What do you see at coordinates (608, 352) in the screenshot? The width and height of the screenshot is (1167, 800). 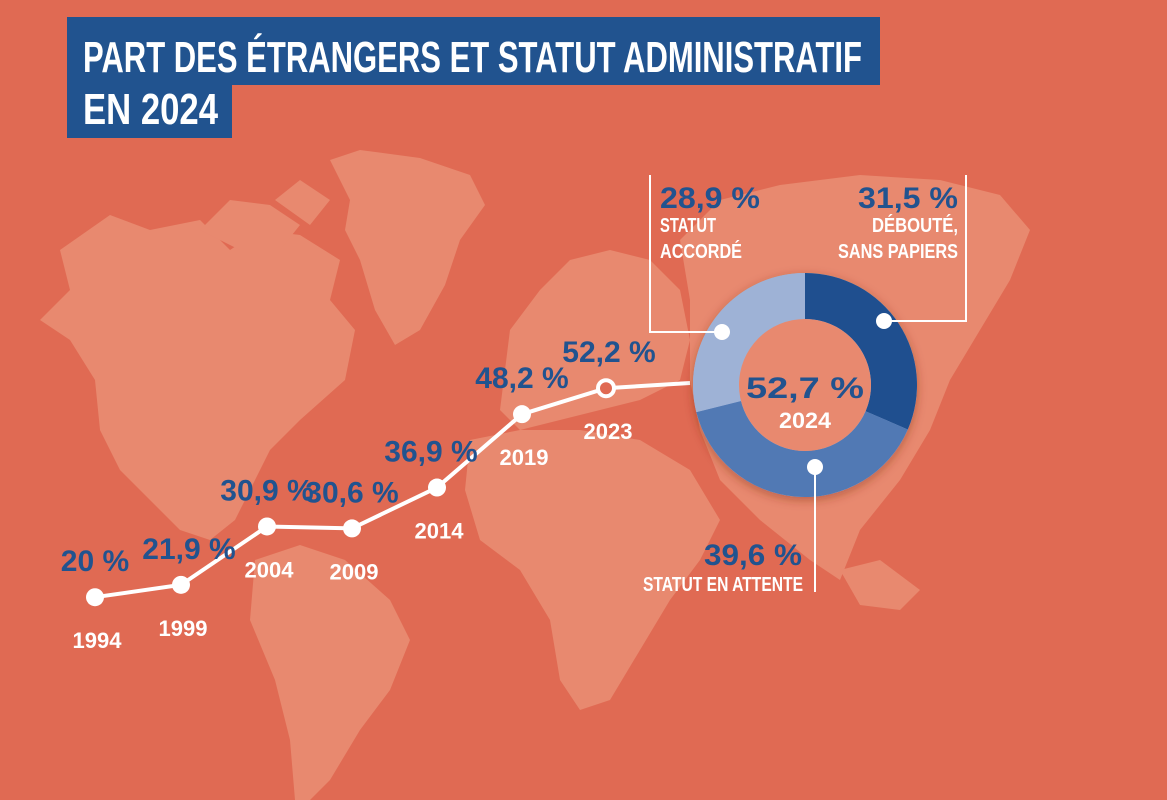 I see `value-label-2023: 52,2 %` at bounding box center [608, 352].